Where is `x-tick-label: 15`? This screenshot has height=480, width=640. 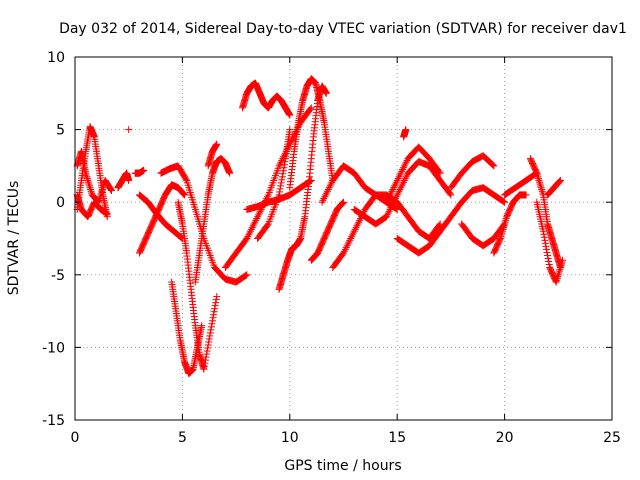 x-tick-label: 15 is located at coordinates (397, 438).